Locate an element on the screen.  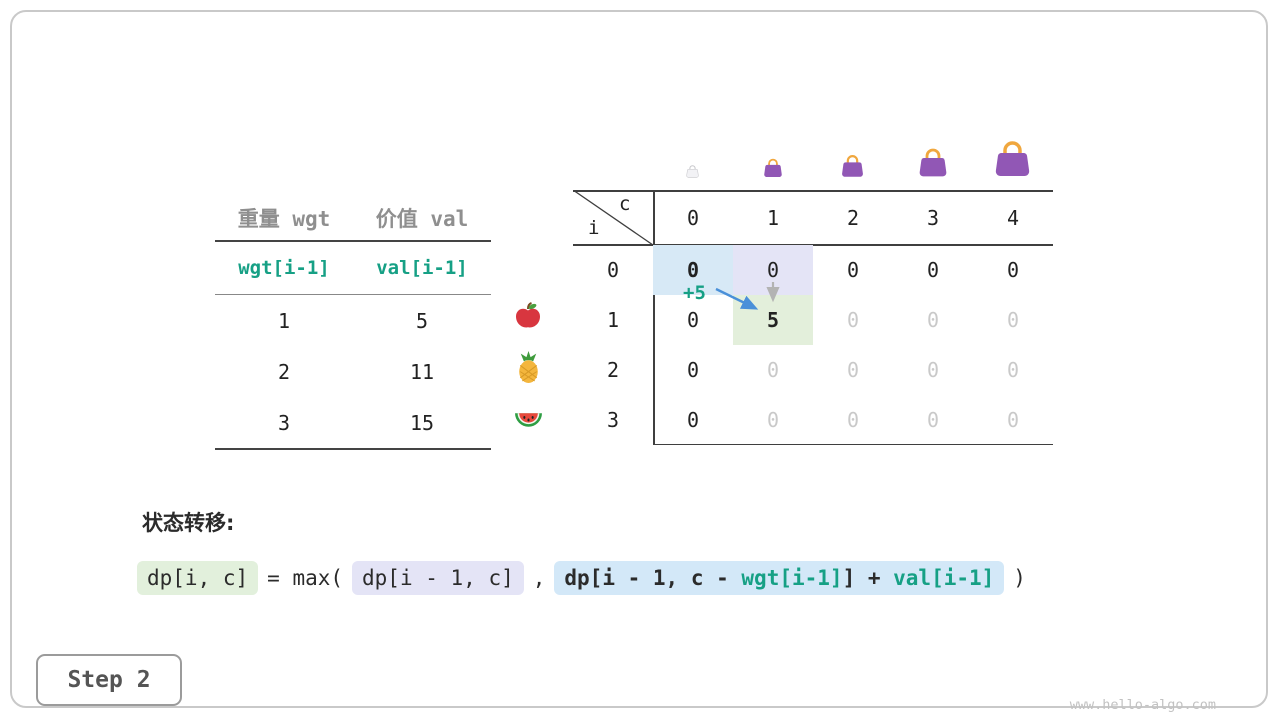
dp-bottom-line is located at coordinates (853, 444).